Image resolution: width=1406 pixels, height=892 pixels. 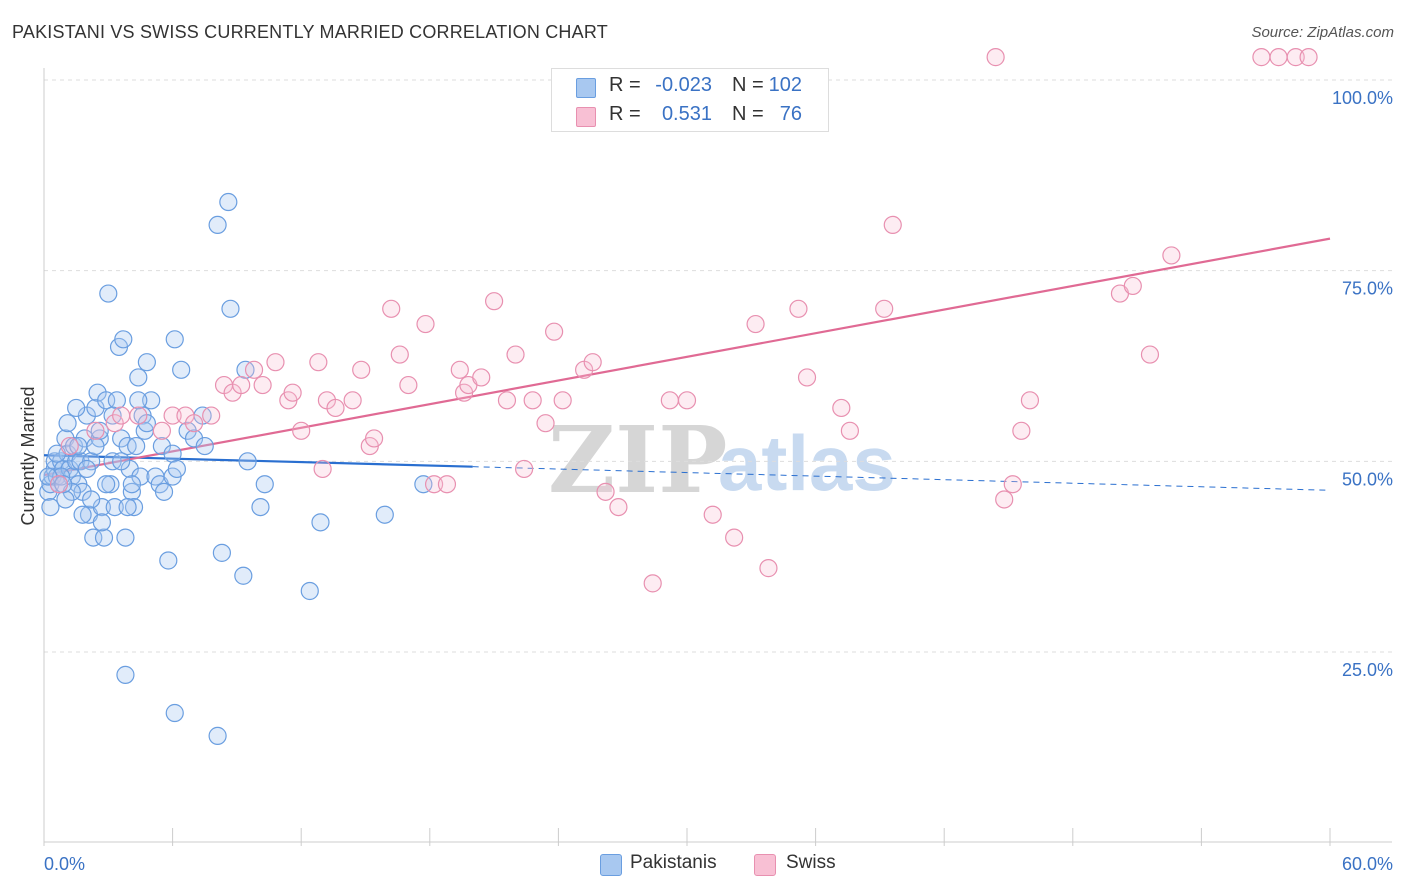 I want to click on correlation-legend: R = -0.023 N = 102 R = 0.531 N = 76, so click(x=690, y=100).